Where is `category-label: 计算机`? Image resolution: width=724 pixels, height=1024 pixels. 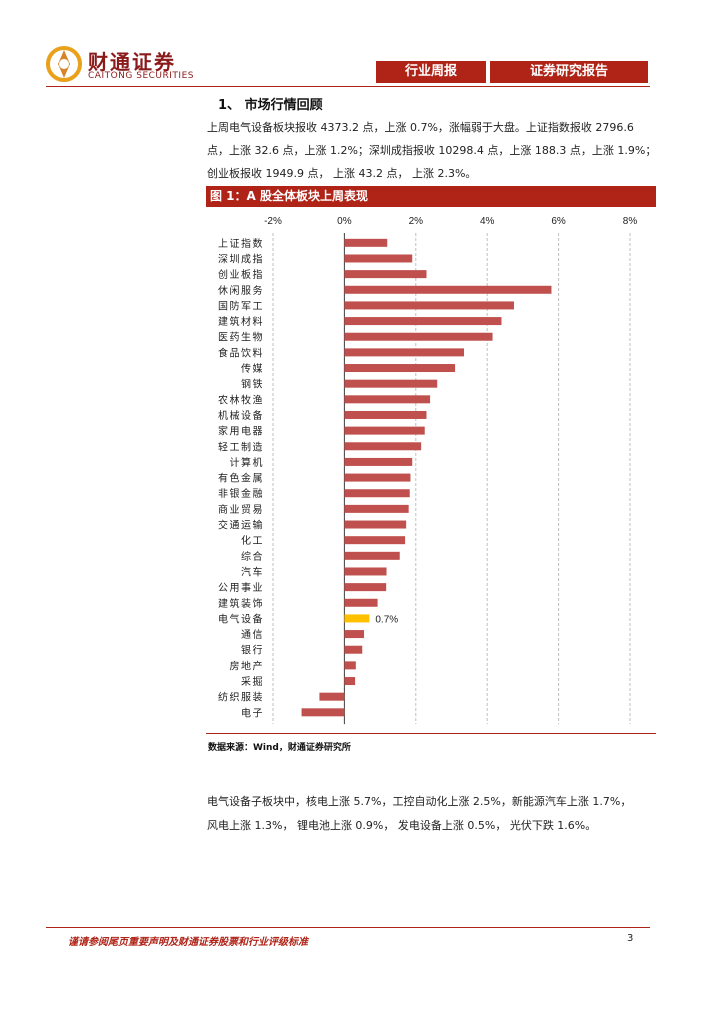 category-label: 计算机 is located at coordinates (247, 462).